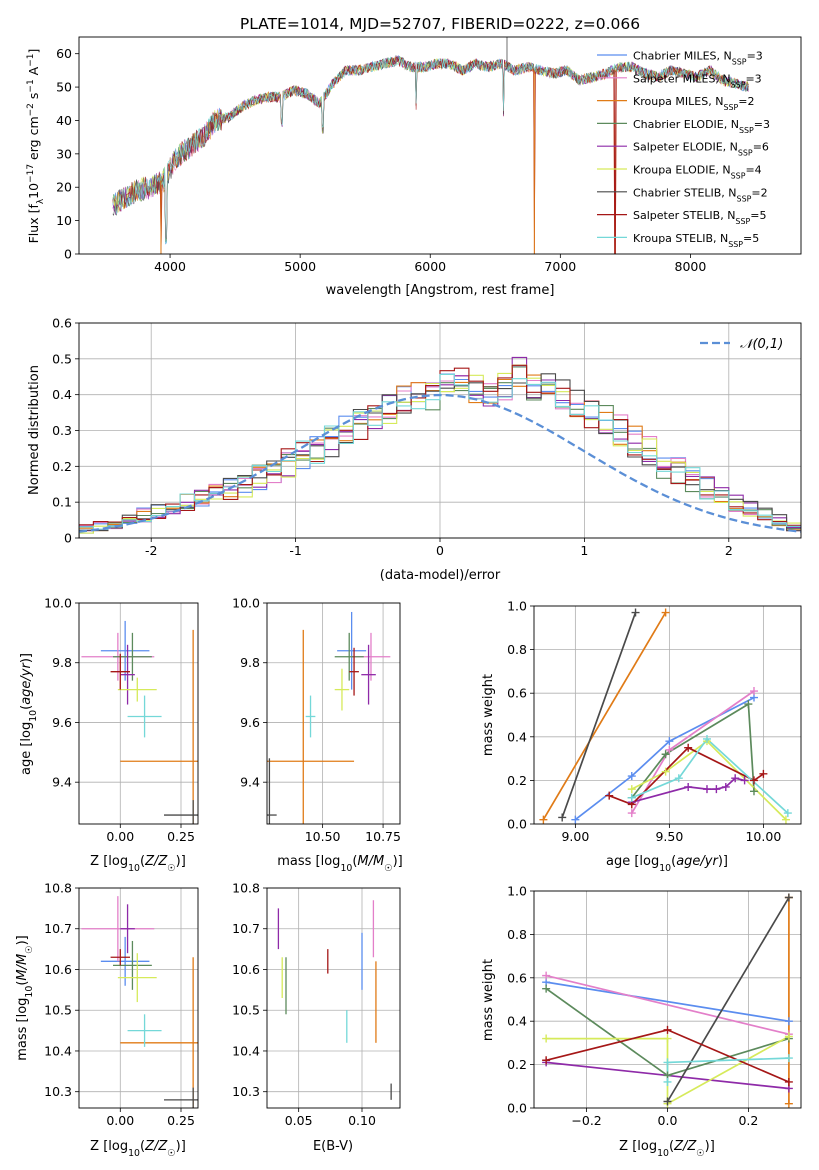 The height and width of the screenshot is (1170, 819). I want to click on legend-entry: Kroupa STELIB, NSSP=5, so click(696, 240).